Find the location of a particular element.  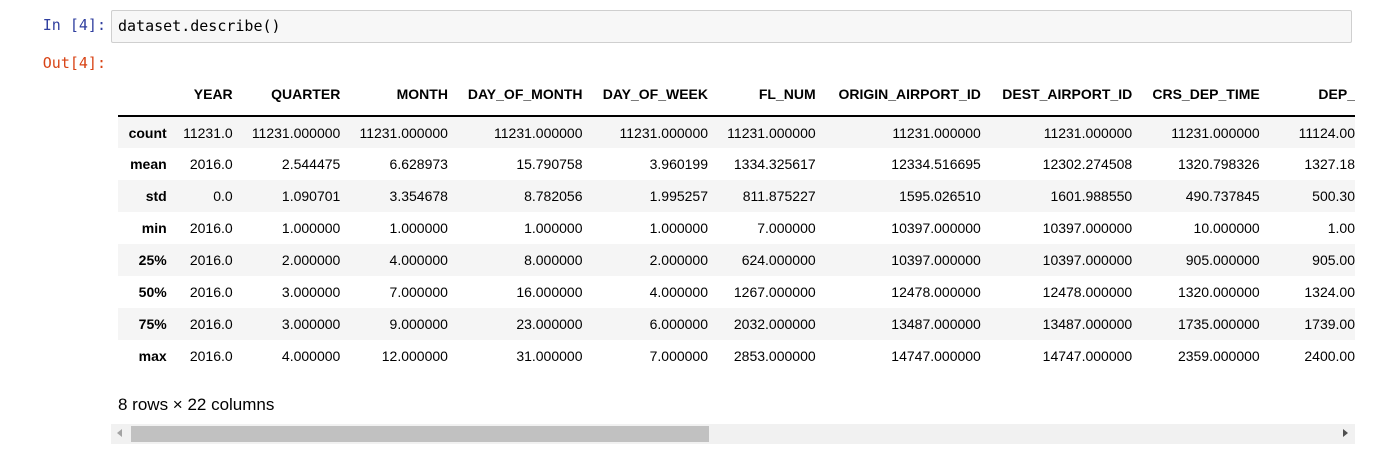

table-cell: 1601.988550 is located at coordinates (1091, 196).